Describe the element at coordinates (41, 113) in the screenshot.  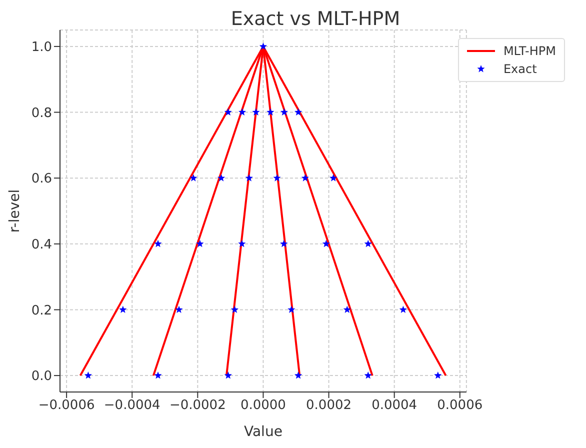
I see `y-tick-label: 0.8` at that location.